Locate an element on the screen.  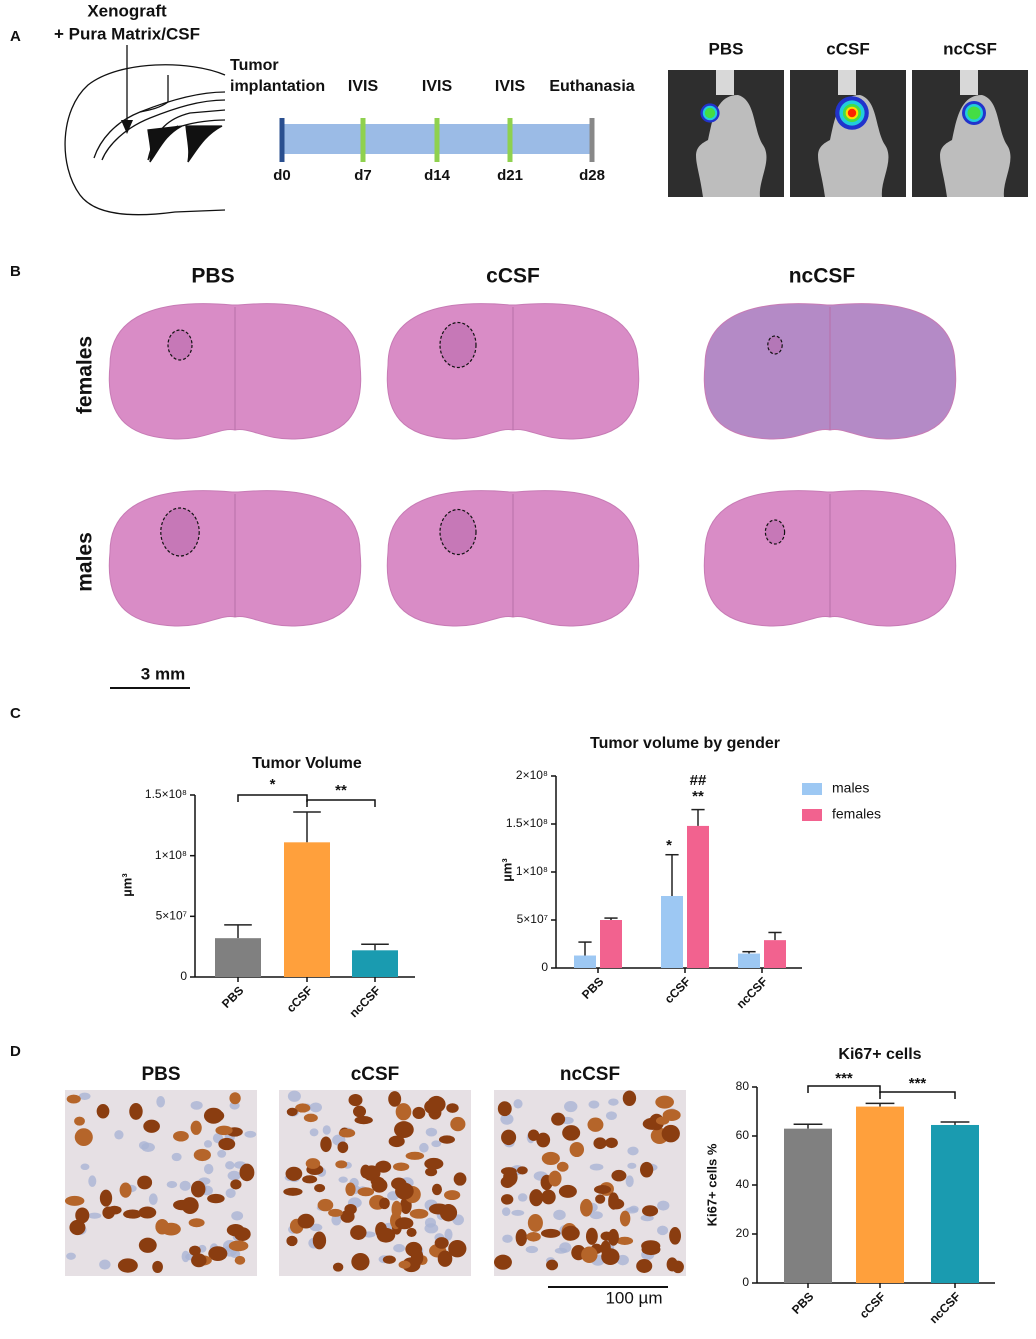
ivis-label: PBS is located at coordinates (726, 48).